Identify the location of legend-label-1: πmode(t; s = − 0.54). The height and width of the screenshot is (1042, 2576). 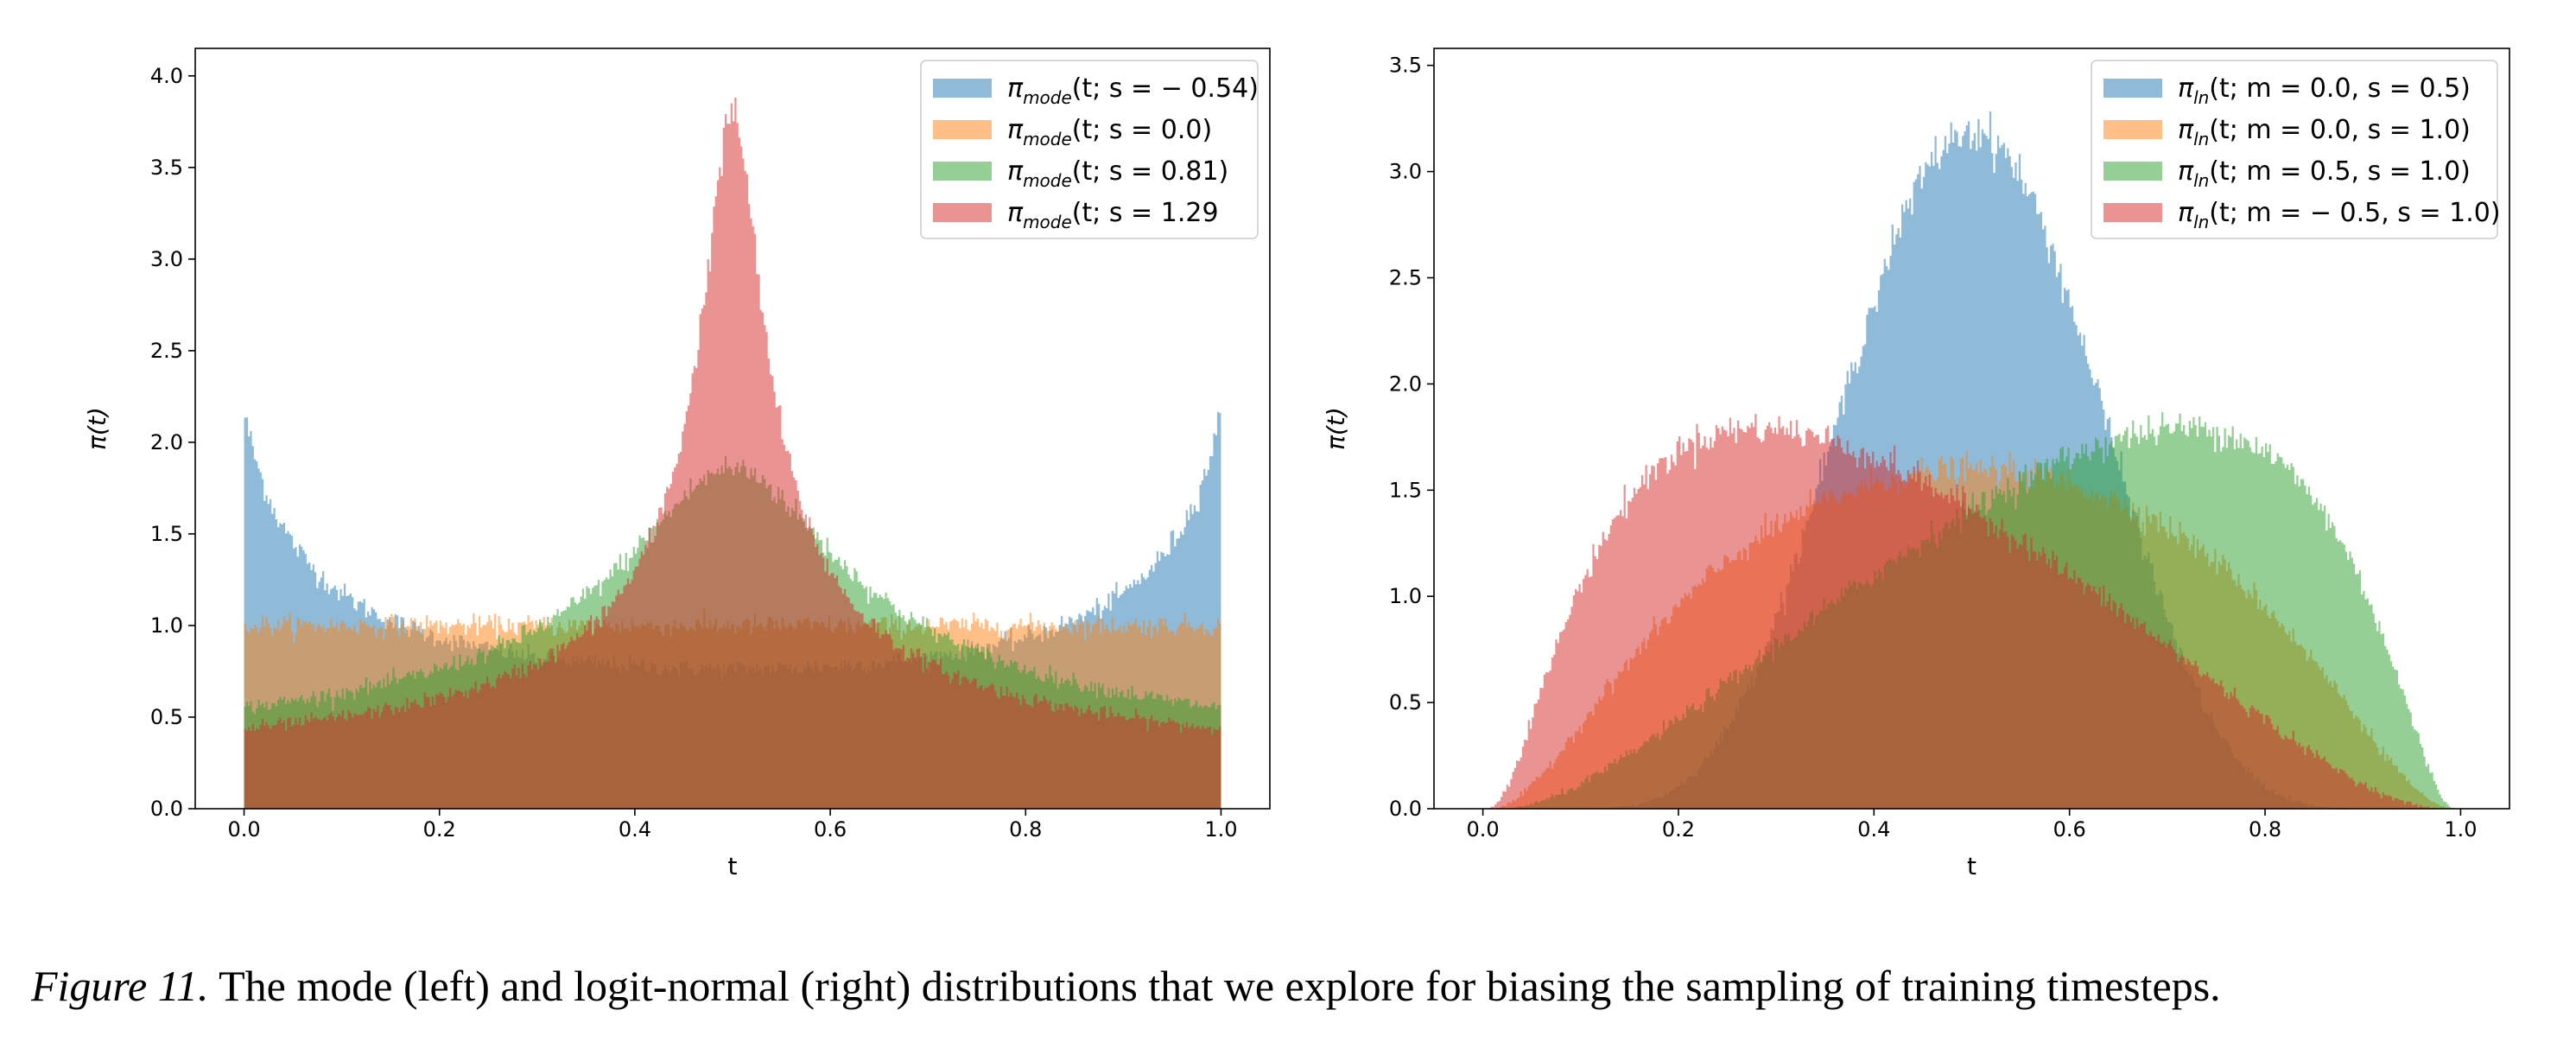
(1133, 90).